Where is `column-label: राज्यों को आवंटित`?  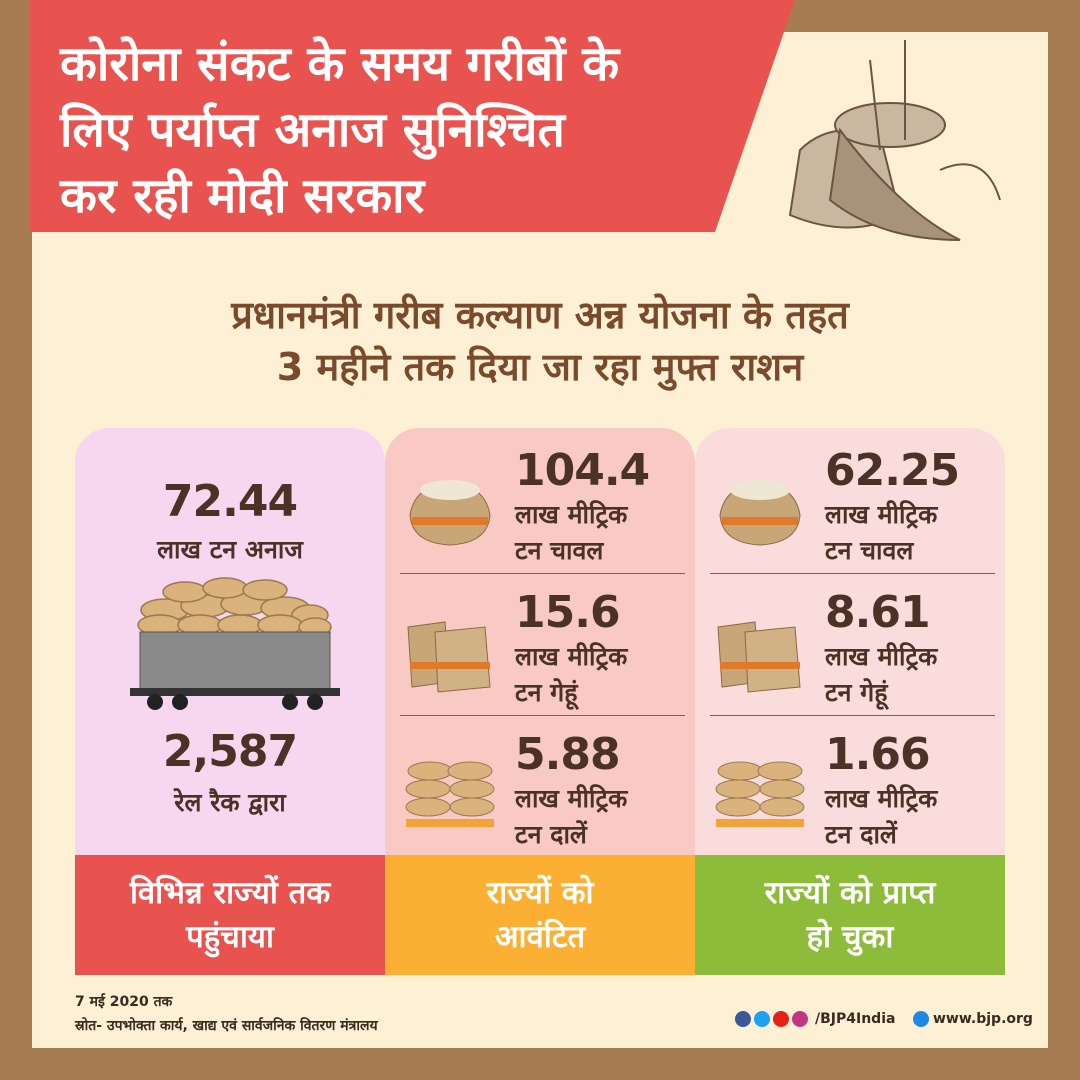
column-label: राज्यों को आवंटित is located at coordinates (540, 915).